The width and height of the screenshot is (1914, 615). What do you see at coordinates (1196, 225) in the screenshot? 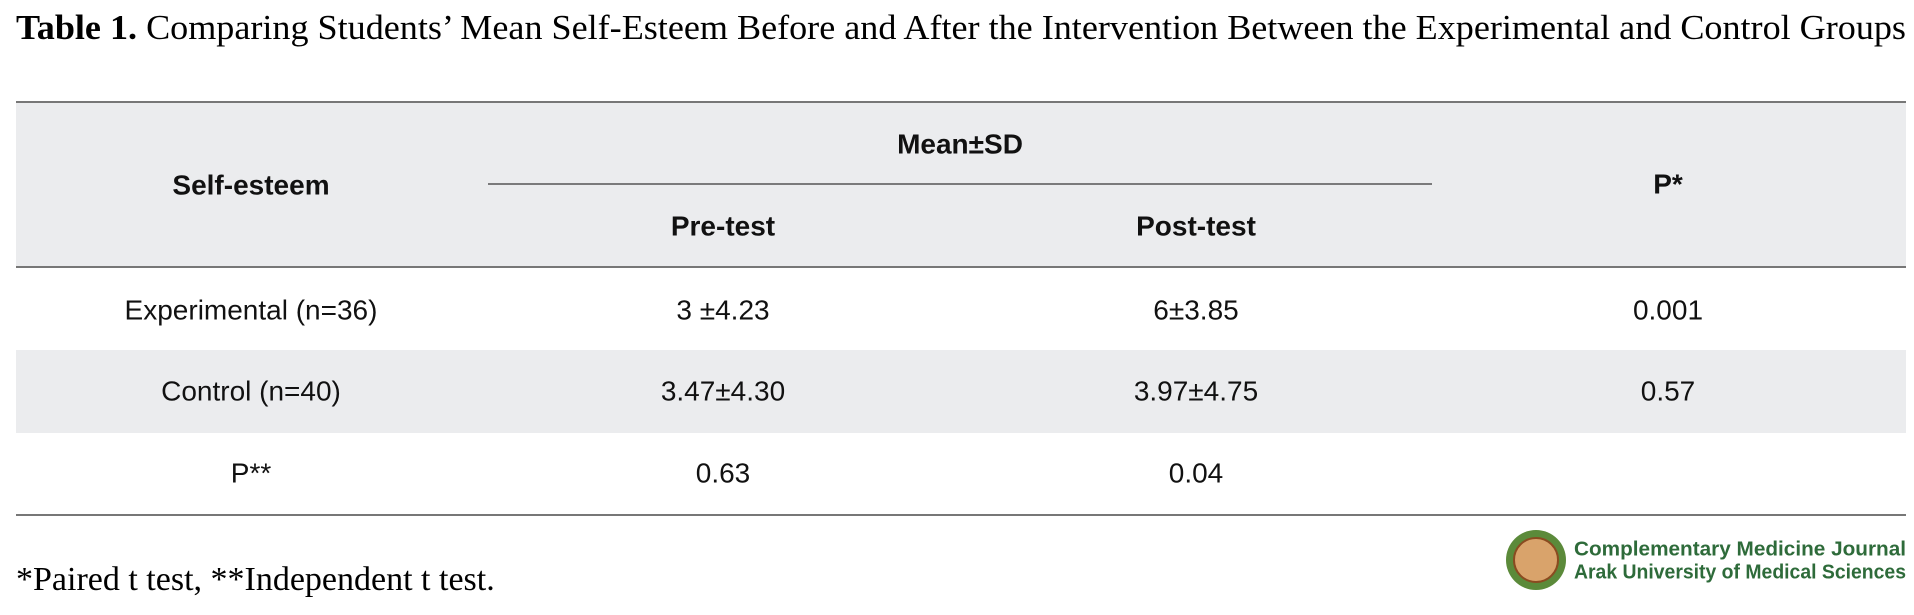
I see `header: Post-test` at bounding box center [1196, 225].